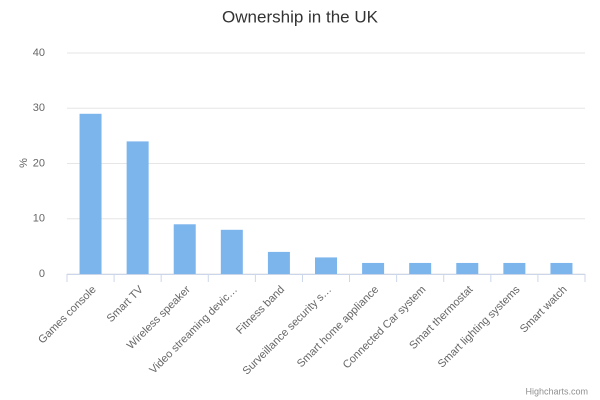 The image size is (600, 400). I want to click on y-tick-label: 40, so click(39, 53).